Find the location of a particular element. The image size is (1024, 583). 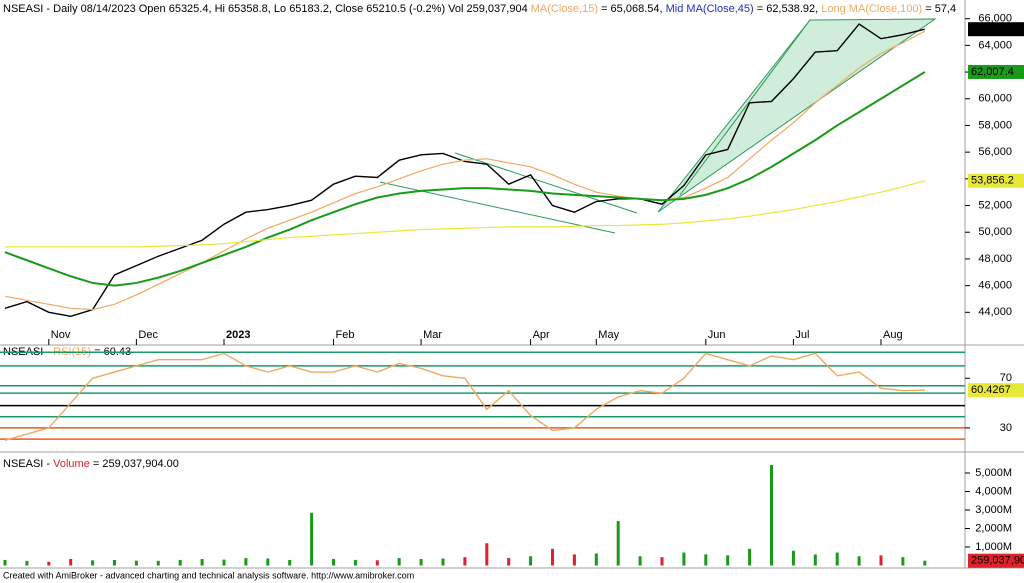

legend-name: Mid MA(Close,45) is located at coordinates (710, 9).